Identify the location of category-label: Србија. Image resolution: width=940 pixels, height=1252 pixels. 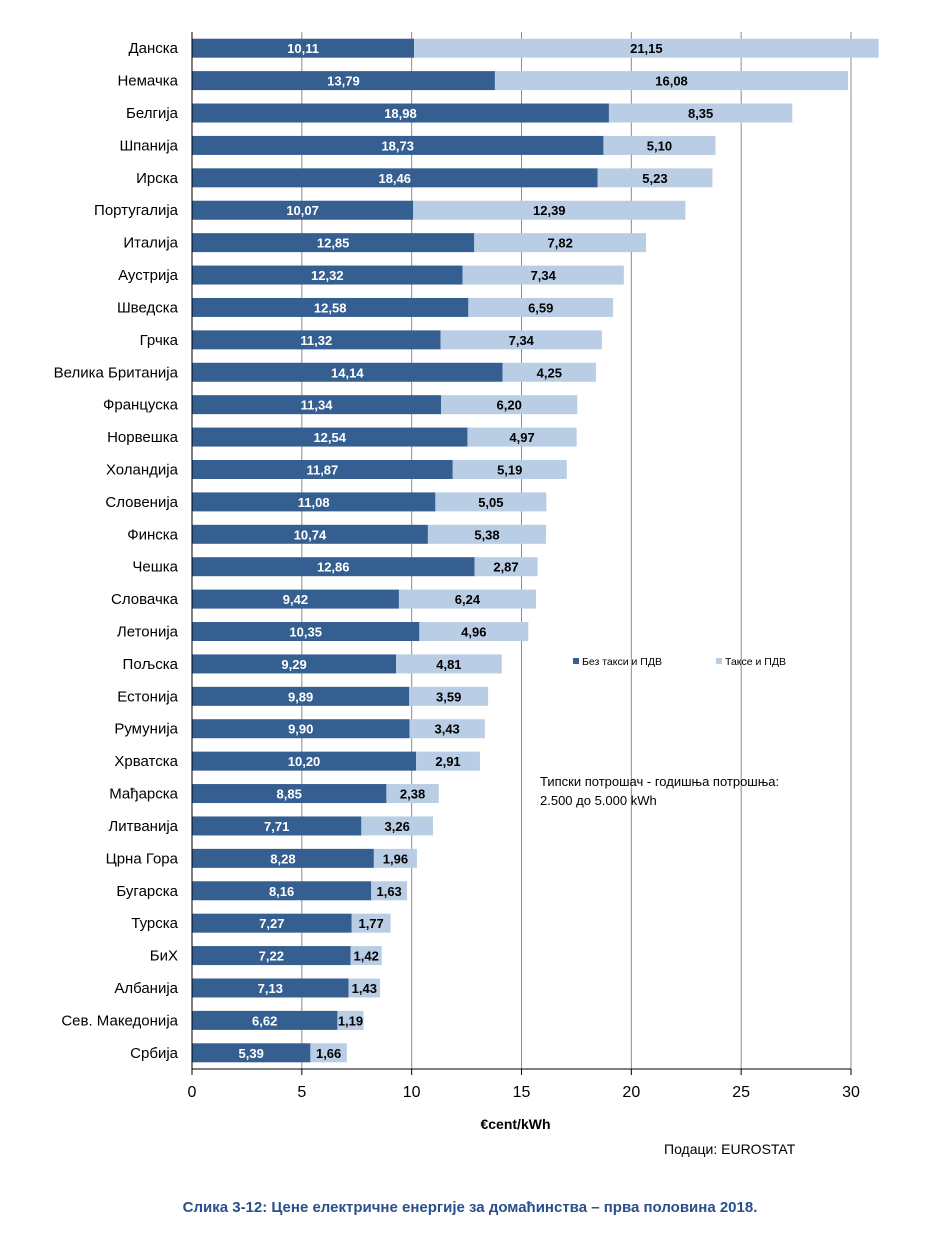
(154, 1053).